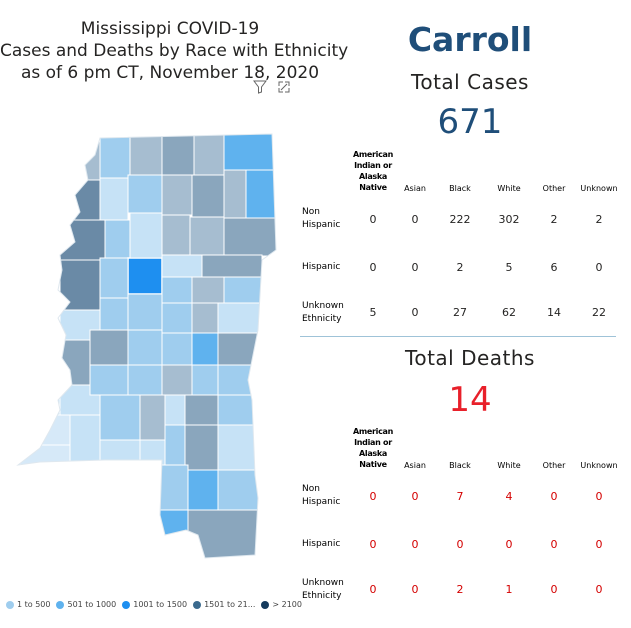  What do you see at coordinates (509, 496) in the screenshot?
I see `cell-value: 4` at bounding box center [509, 496].